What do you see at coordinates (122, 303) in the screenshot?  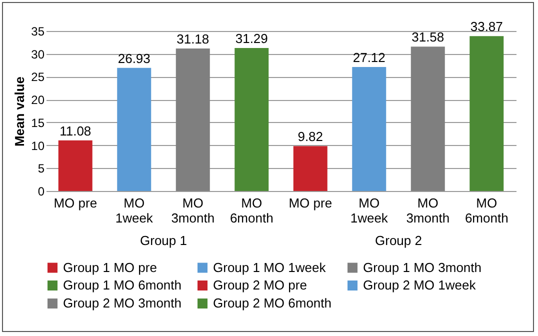 I see `legend-label: Group 2 MO 3month` at bounding box center [122, 303].